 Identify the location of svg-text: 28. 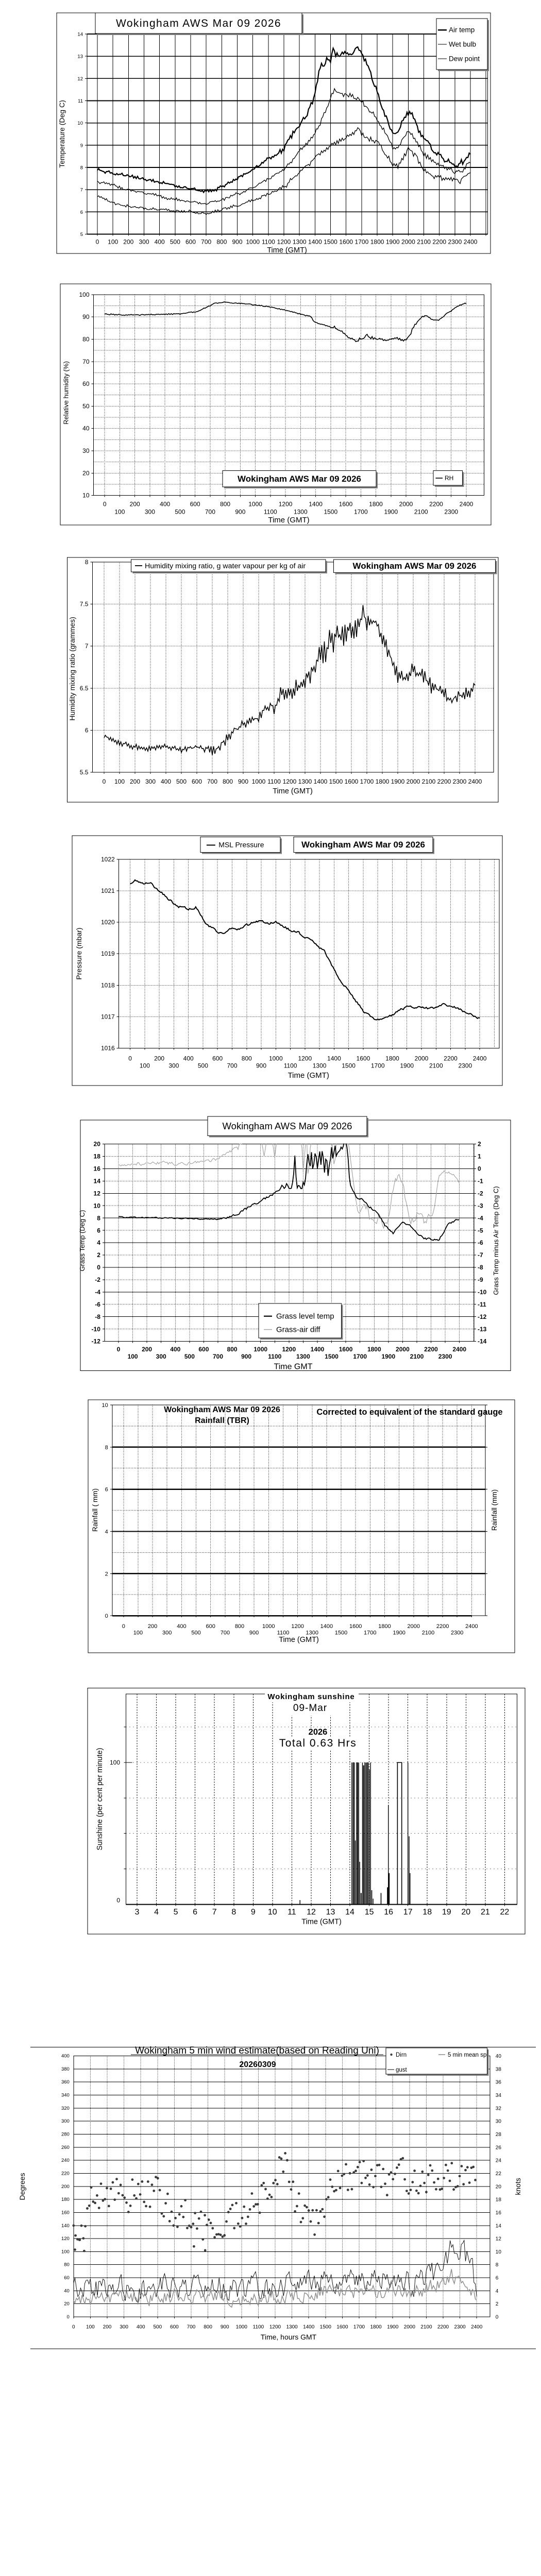
(499, 2135).